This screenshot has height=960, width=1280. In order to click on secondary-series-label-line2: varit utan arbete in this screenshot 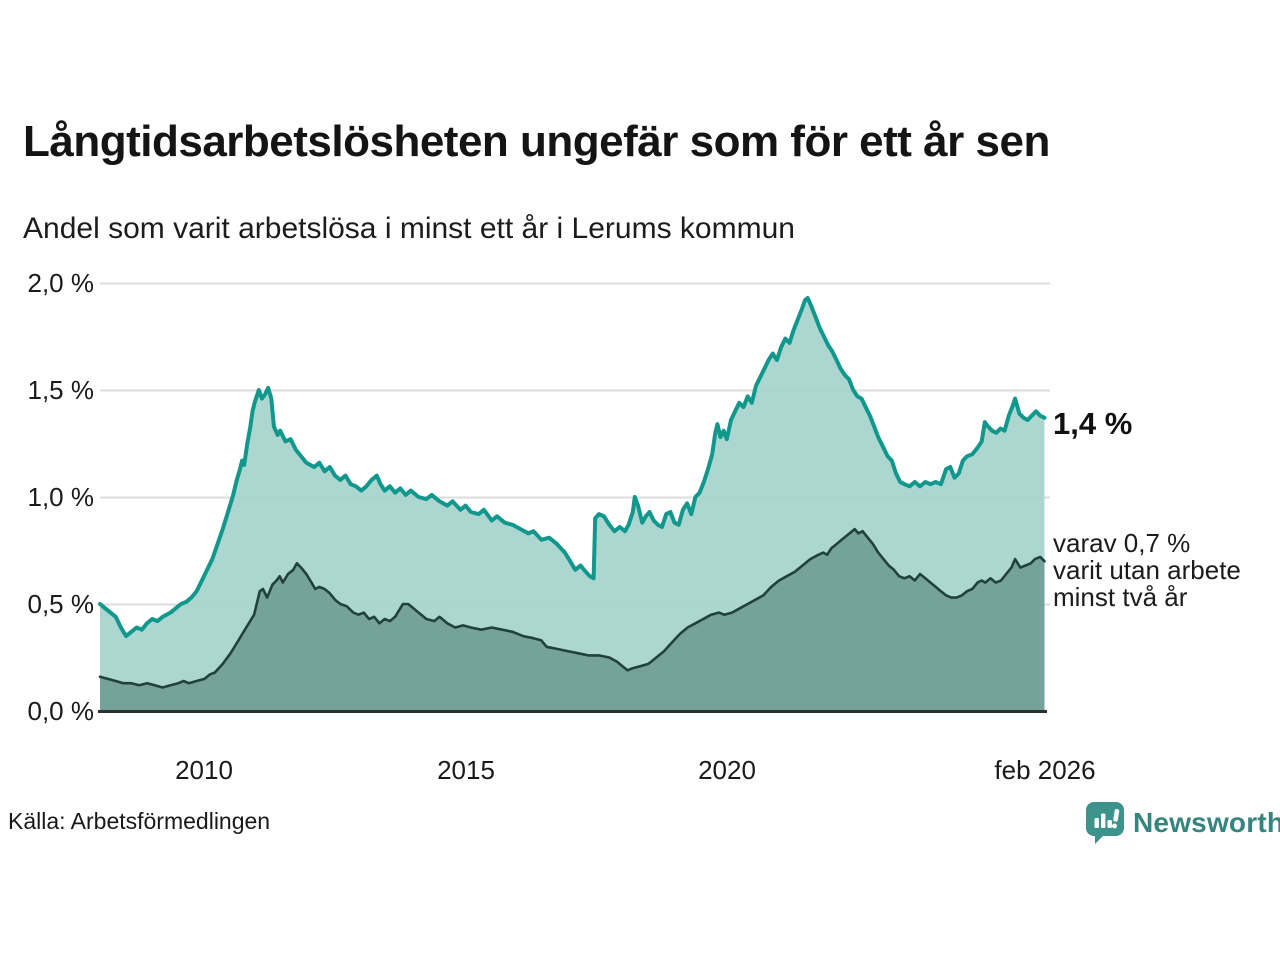, I will do `click(1147, 570)`.